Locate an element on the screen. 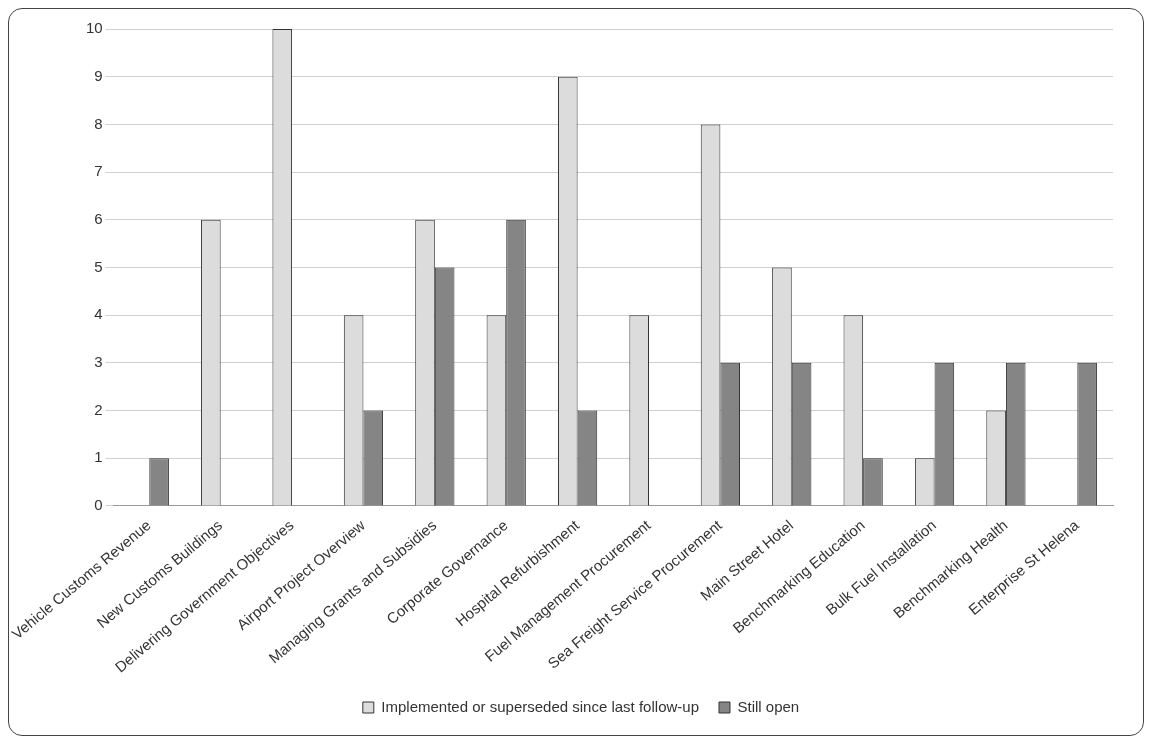 This screenshot has width=1152, height=744. y-tick-label: 7 is located at coordinates (98, 171).